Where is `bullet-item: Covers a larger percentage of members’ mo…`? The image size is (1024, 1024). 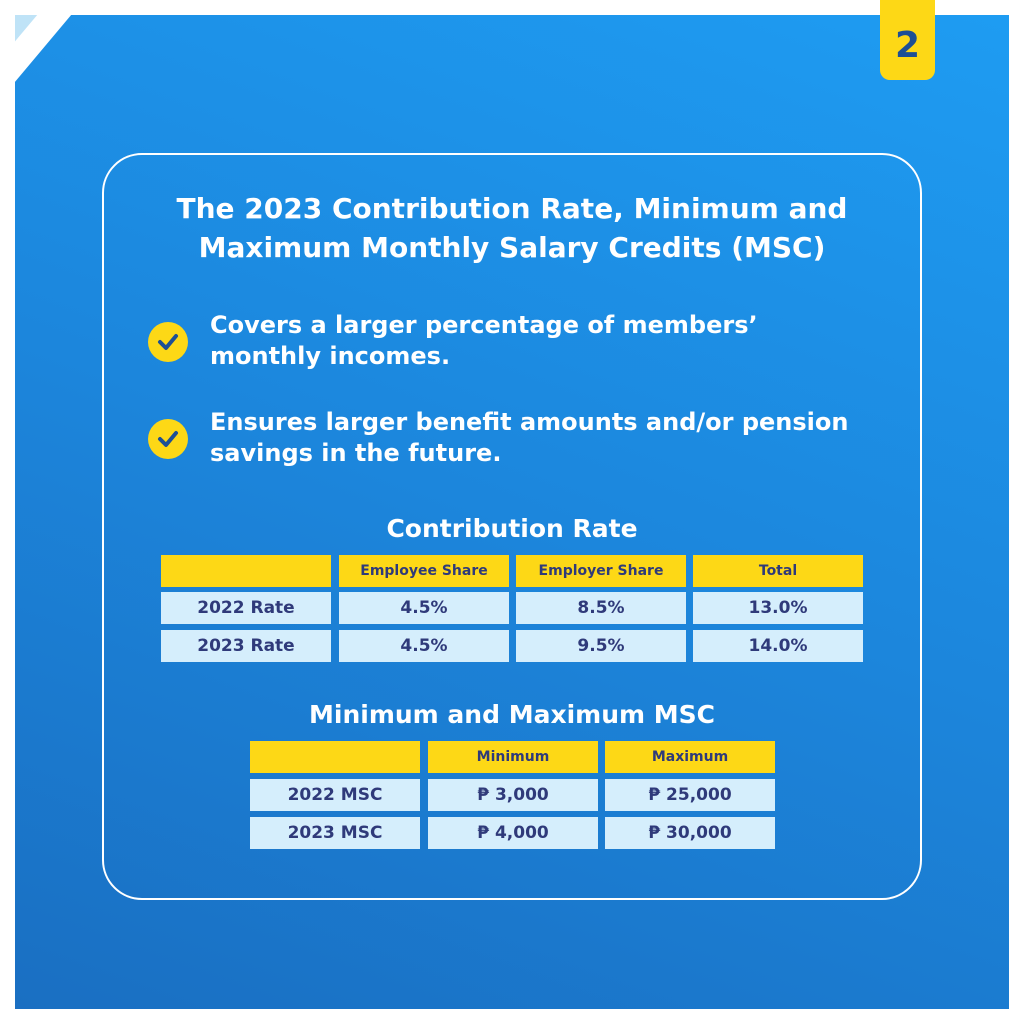 bullet-item: Covers a larger percentage of members’ mo… is located at coordinates (509, 341).